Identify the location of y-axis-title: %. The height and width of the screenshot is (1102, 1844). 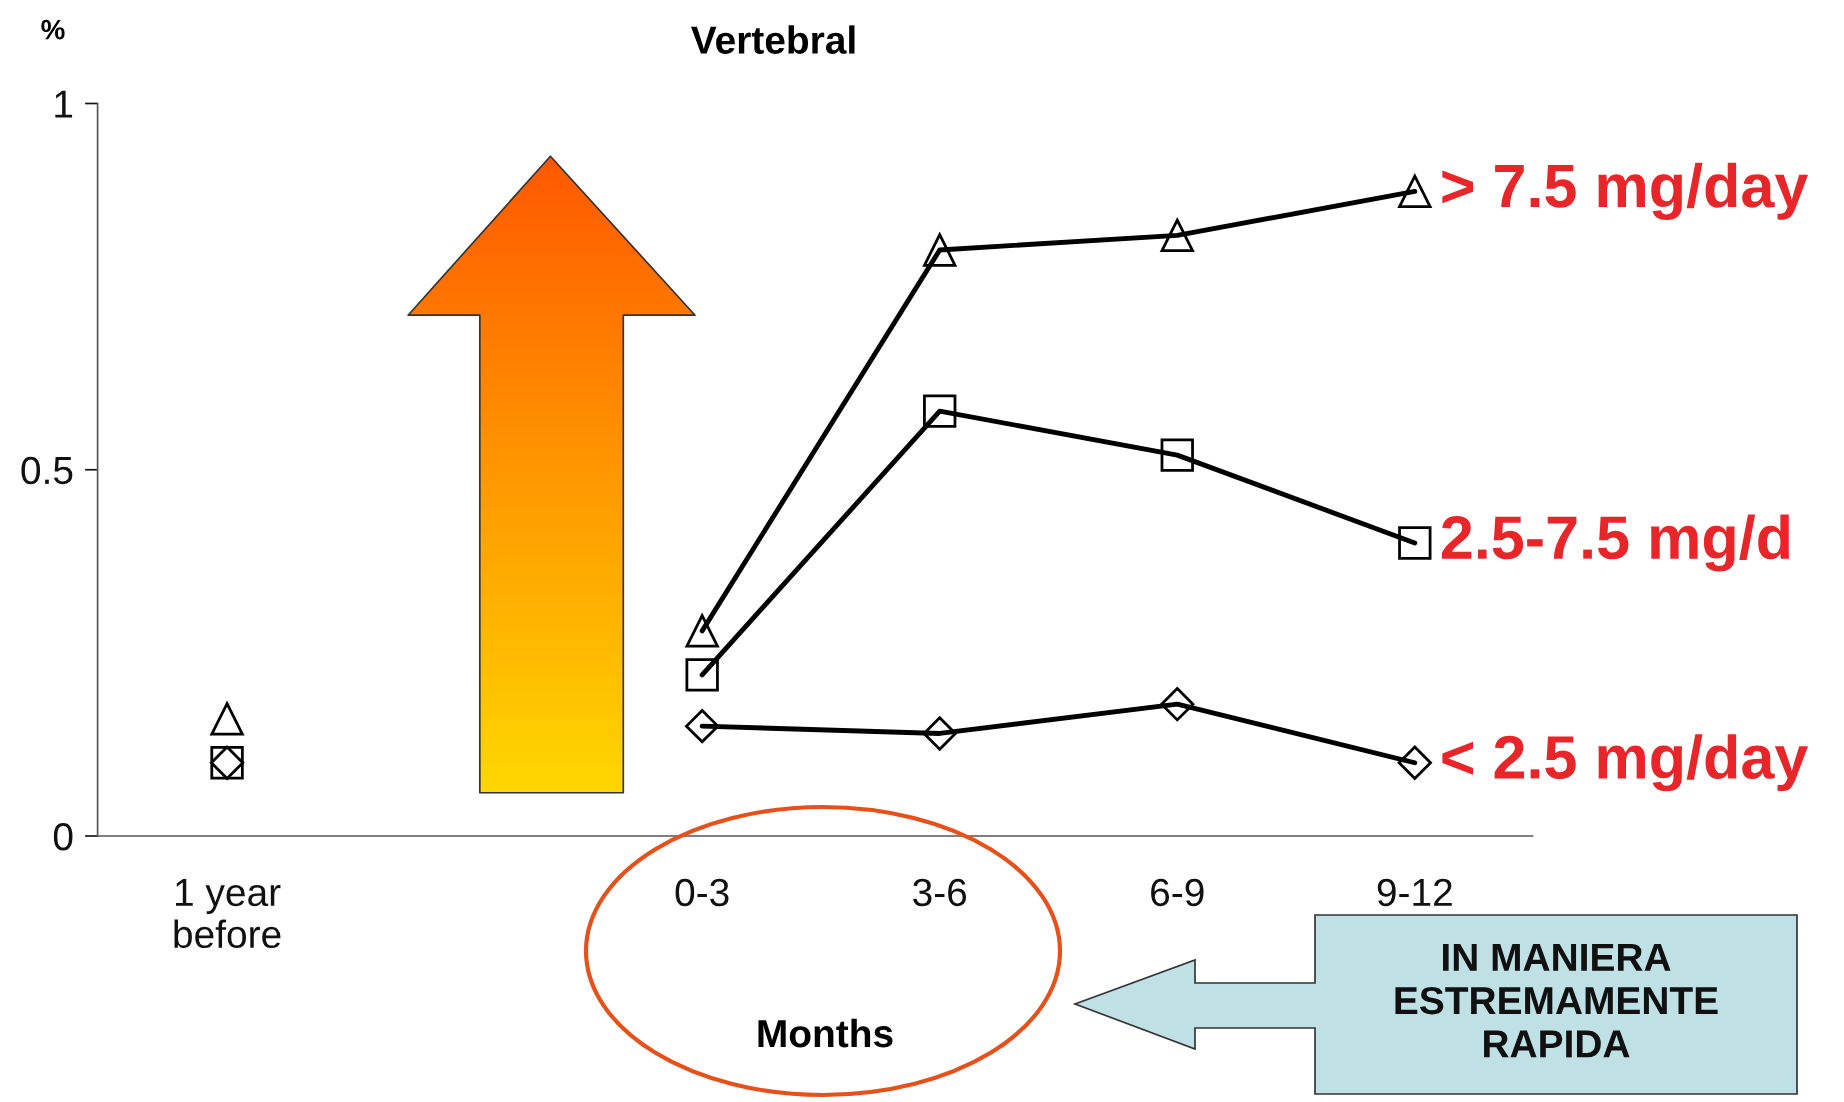
(53, 29).